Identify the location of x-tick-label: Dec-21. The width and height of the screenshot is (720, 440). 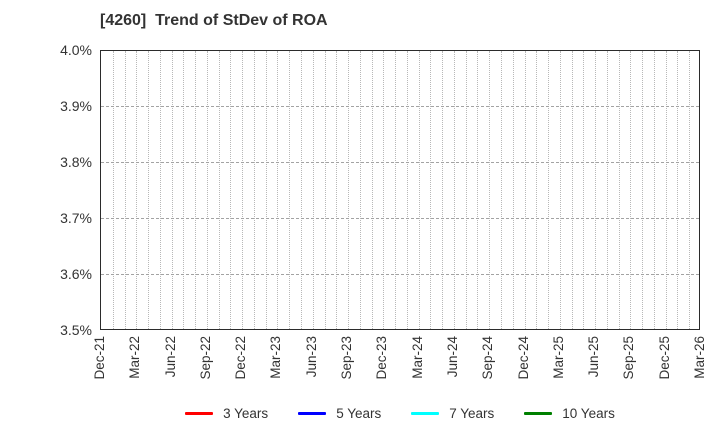
(99, 358).